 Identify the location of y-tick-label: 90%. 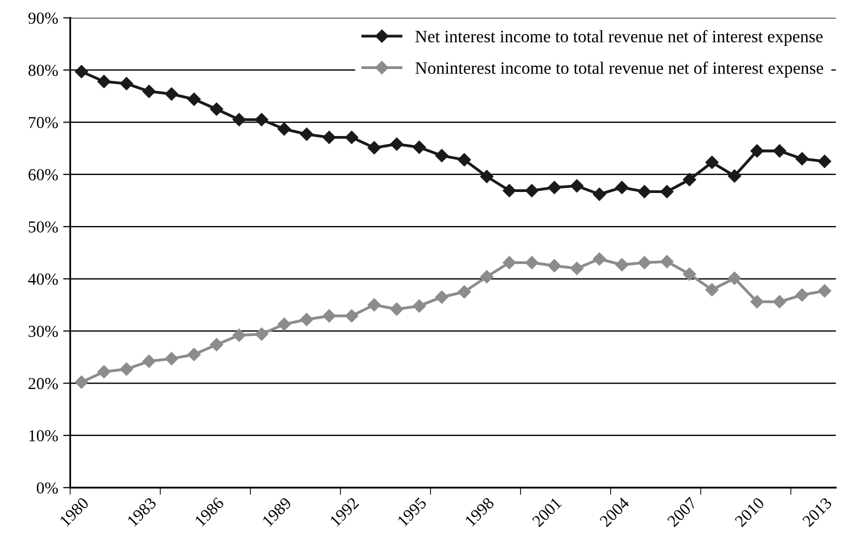
(43, 18).